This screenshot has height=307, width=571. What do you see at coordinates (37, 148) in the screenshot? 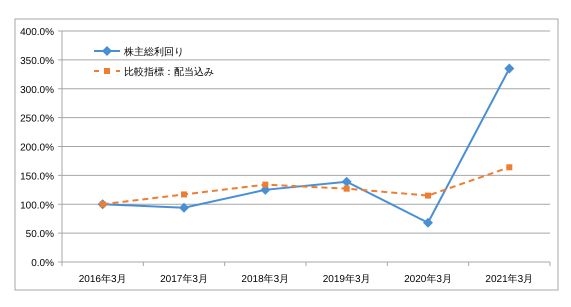
I see `y-tick-label: 200.0%` at bounding box center [37, 148].